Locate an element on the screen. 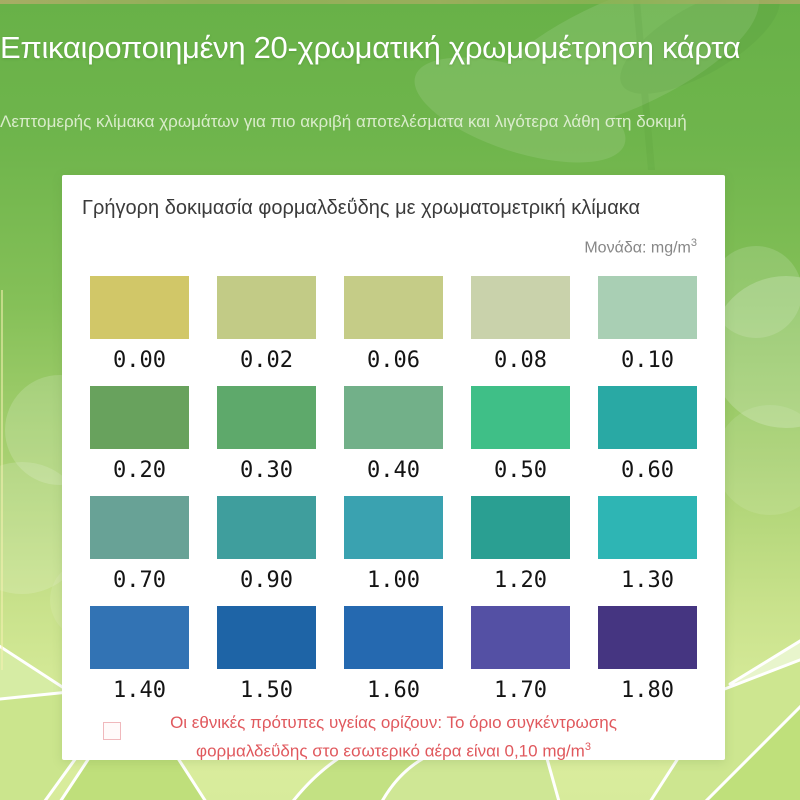 Image resolution: width=800 pixels, height=800 pixels. swatch-cell: 1.00 is located at coordinates (393, 551).